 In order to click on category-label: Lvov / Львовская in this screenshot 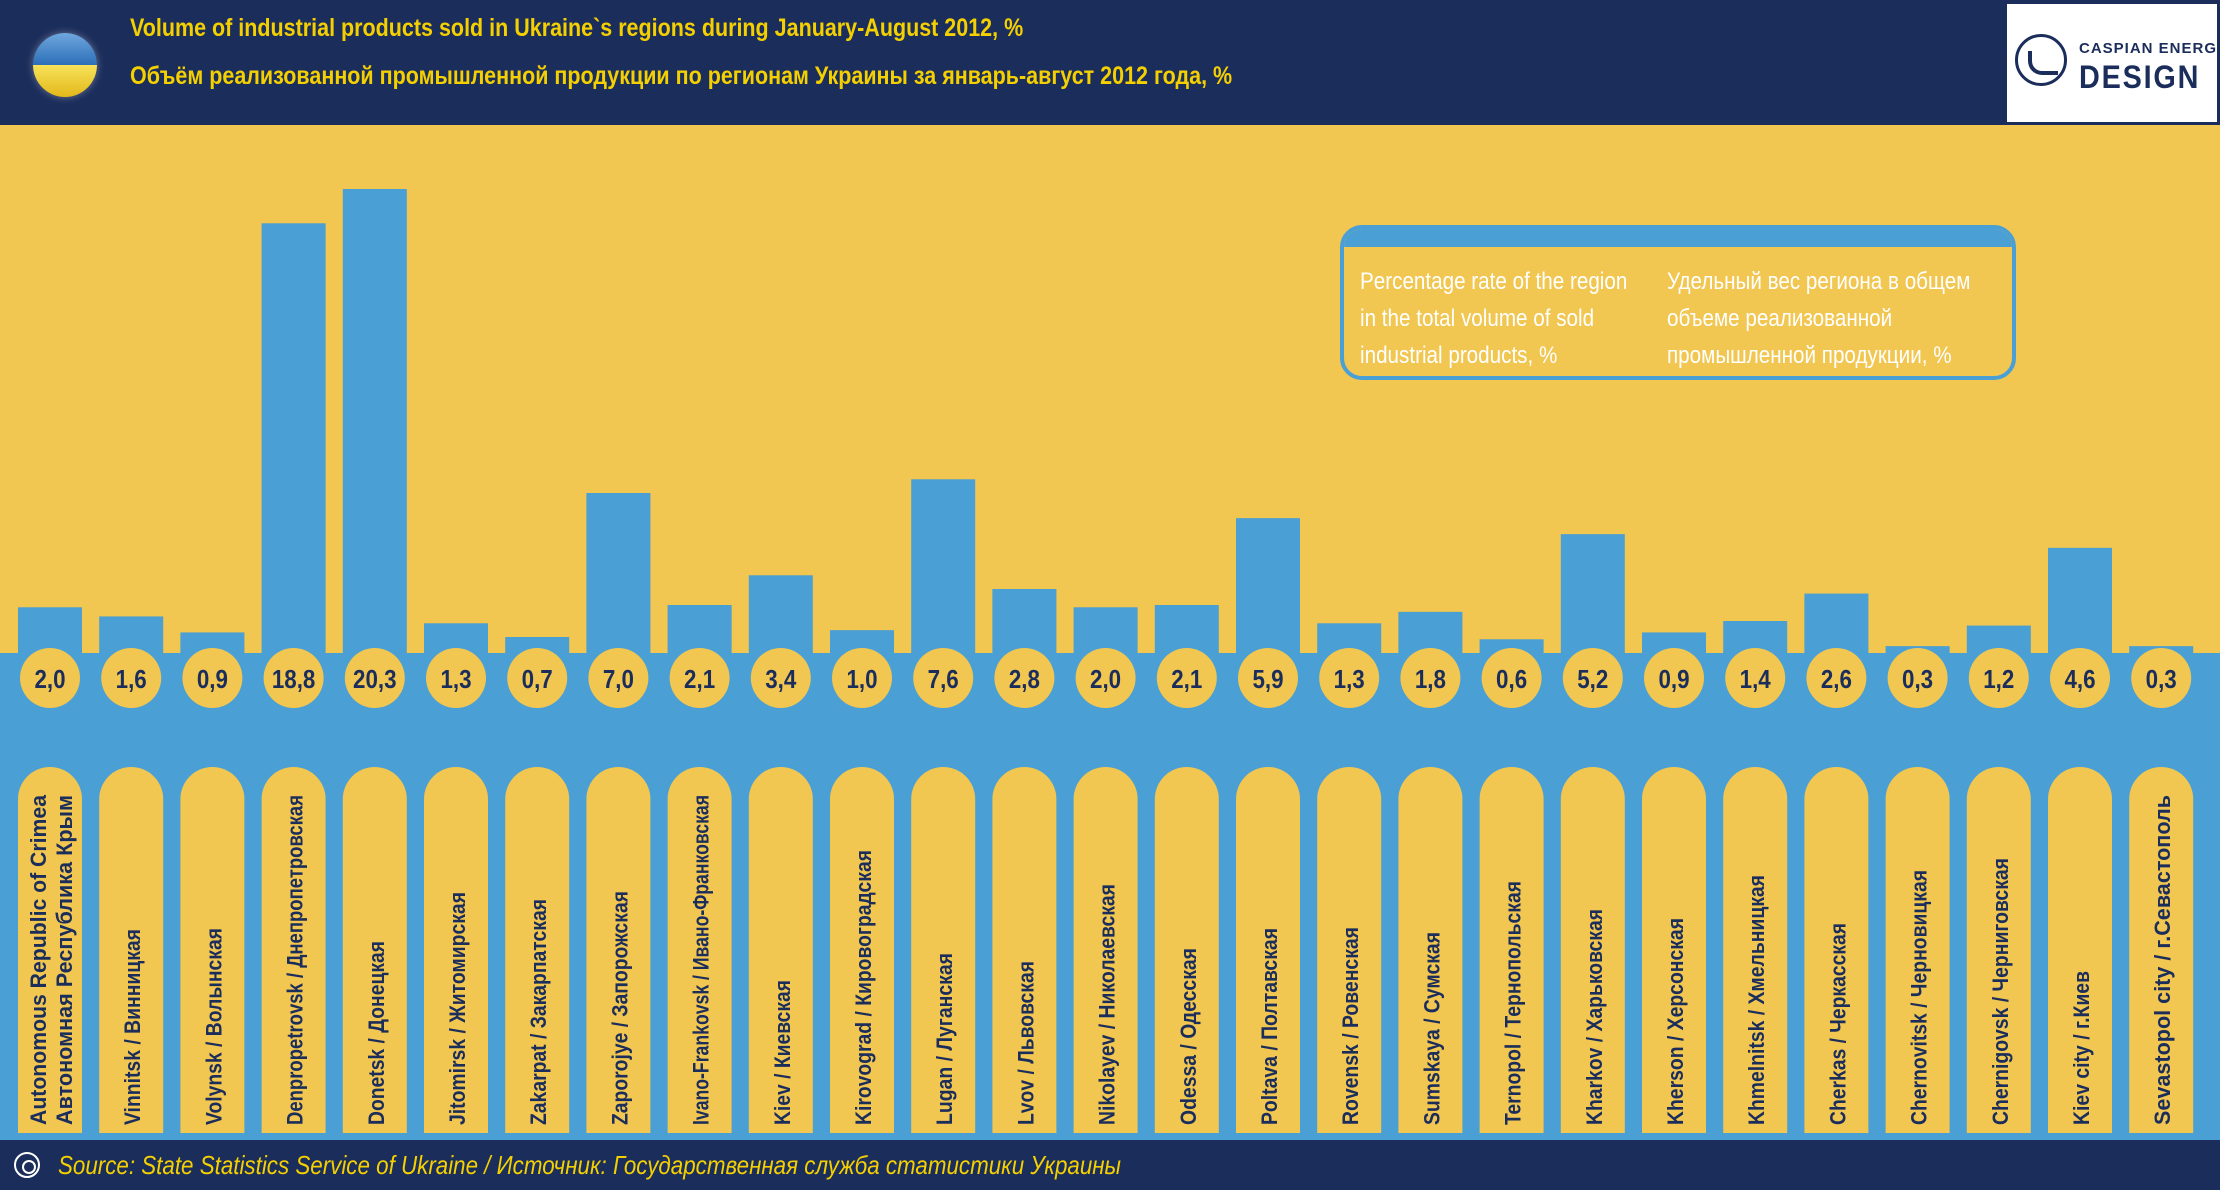, I will do `click(1025, 1043)`.